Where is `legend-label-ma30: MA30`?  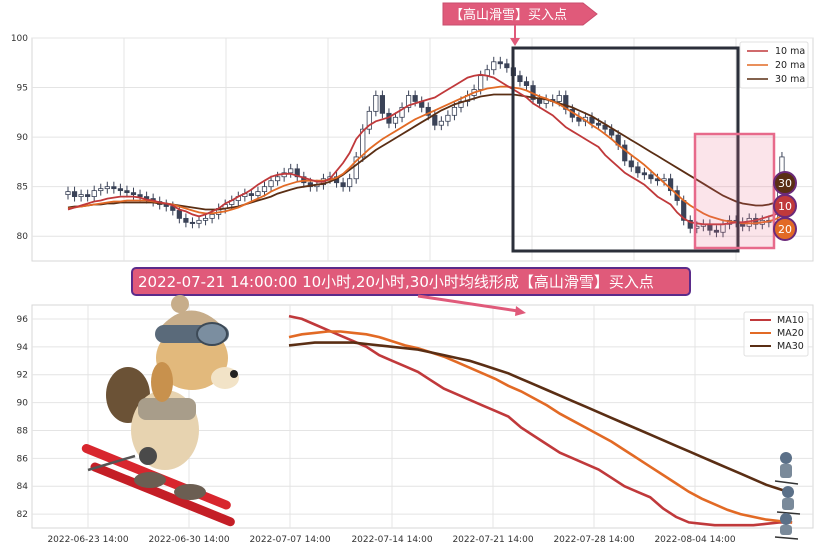
legend-label-ma30: MA30 is located at coordinates (790, 346).